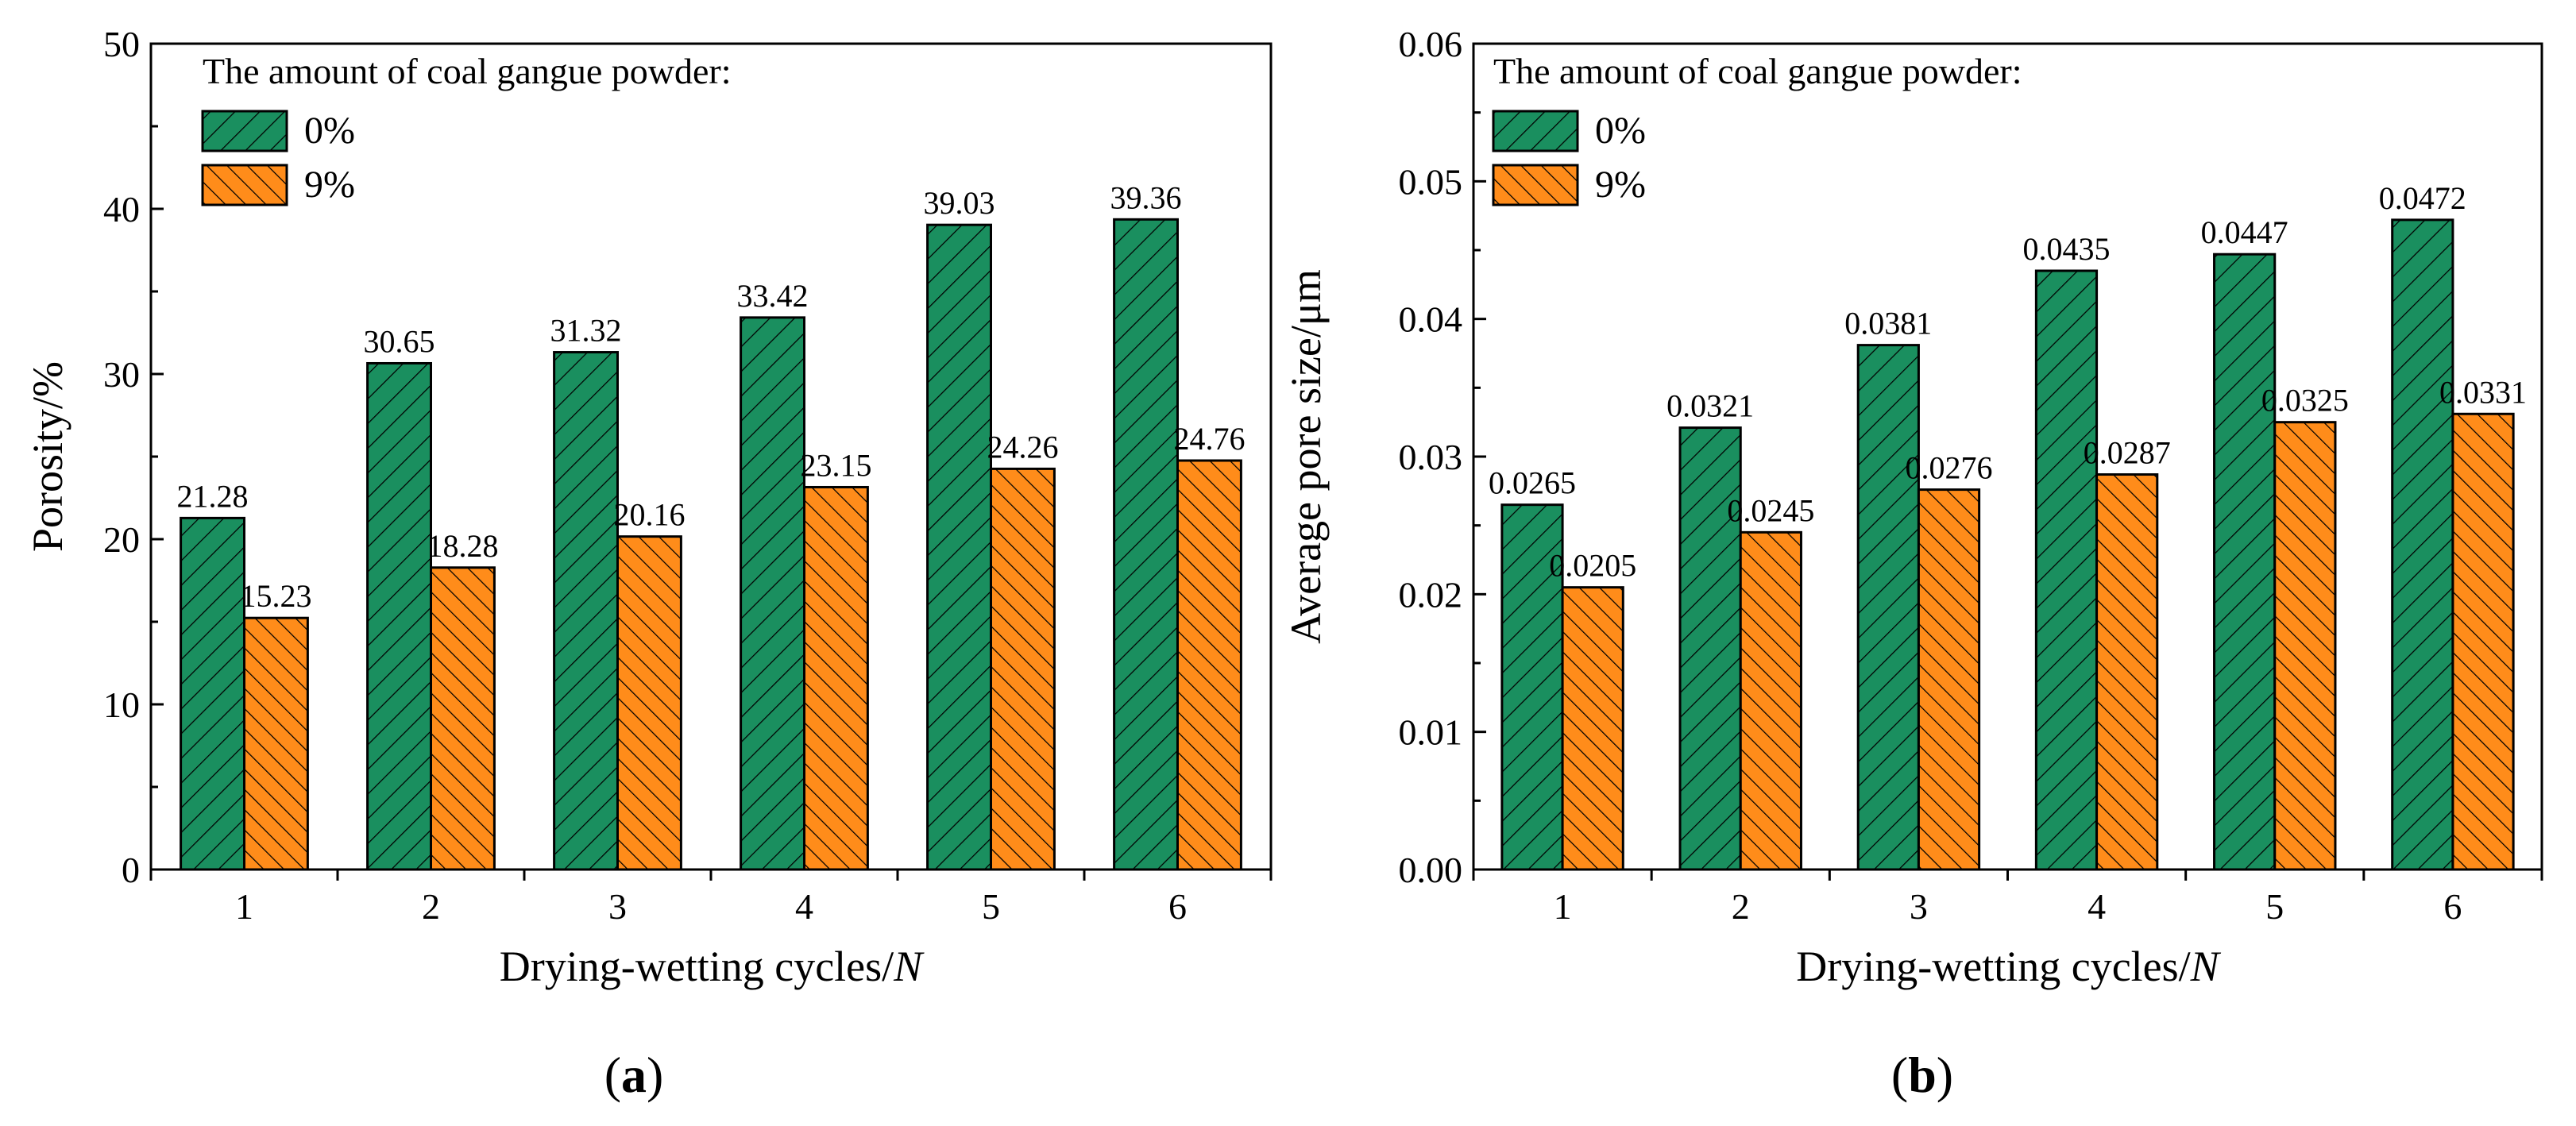  Describe the element at coordinates (399, 341) in the screenshot. I see `data-label: 30.65` at that location.